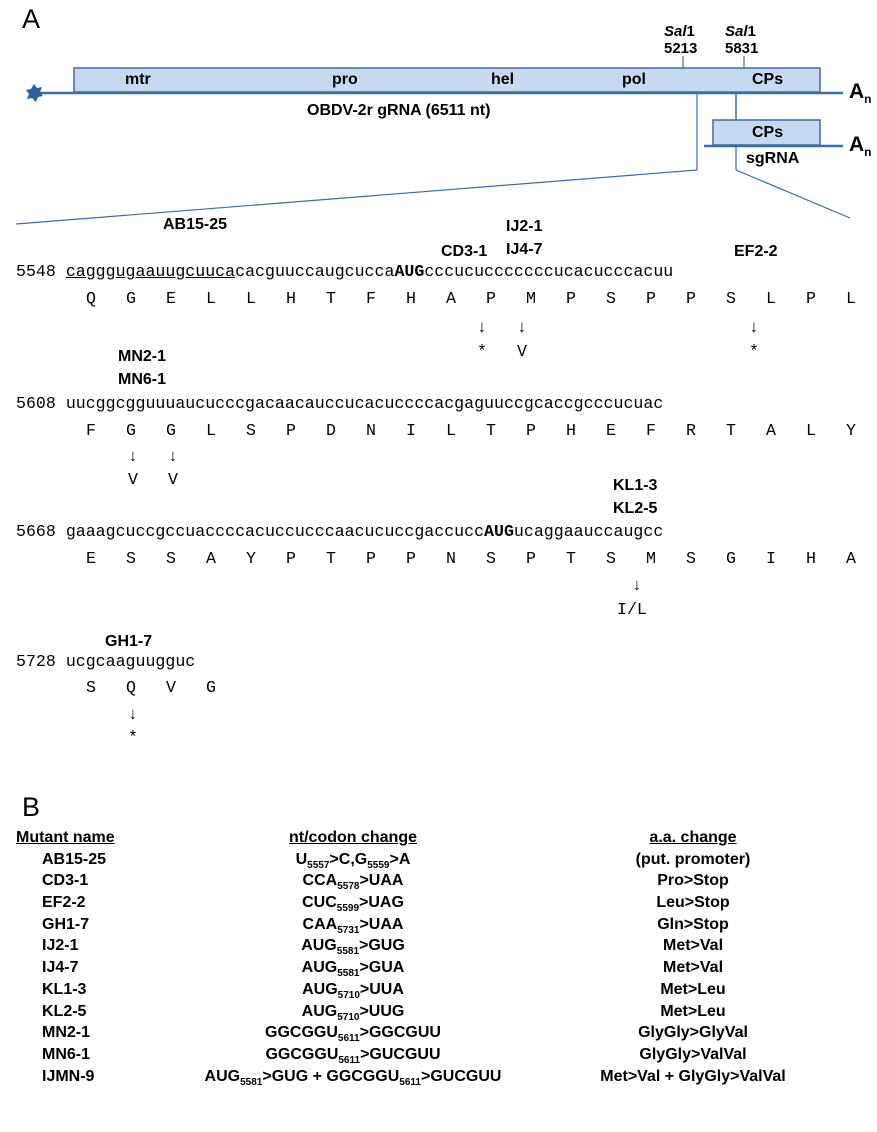 The width and height of the screenshot is (877, 1132). I want to click on nt-change-cell: AUG5710>UUG, so click(353, 1012).